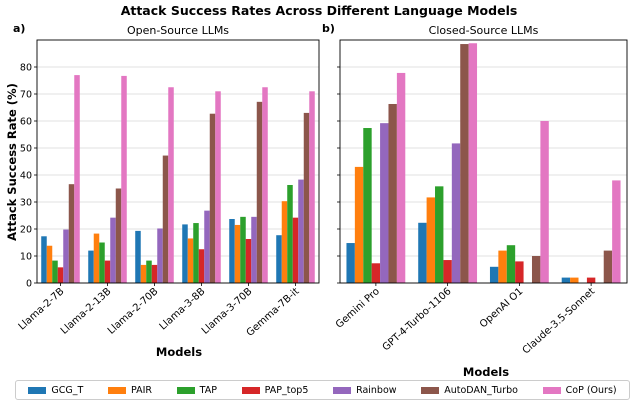  Describe the element at coordinates (19, 28) in the screenshot. I see `panel-a-label: a)` at that location.